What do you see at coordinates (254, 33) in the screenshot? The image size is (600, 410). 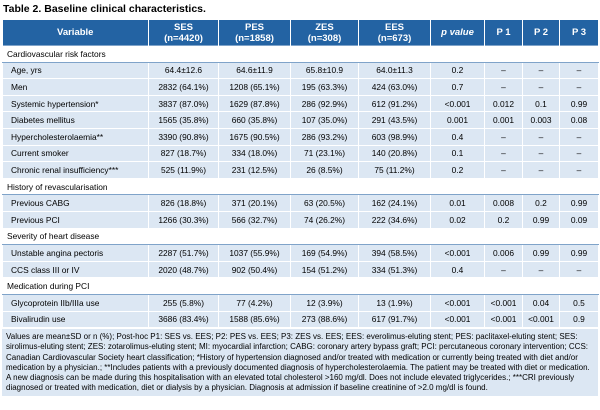 I see `header-cell: PES (n=1858)` at bounding box center [254, 33].